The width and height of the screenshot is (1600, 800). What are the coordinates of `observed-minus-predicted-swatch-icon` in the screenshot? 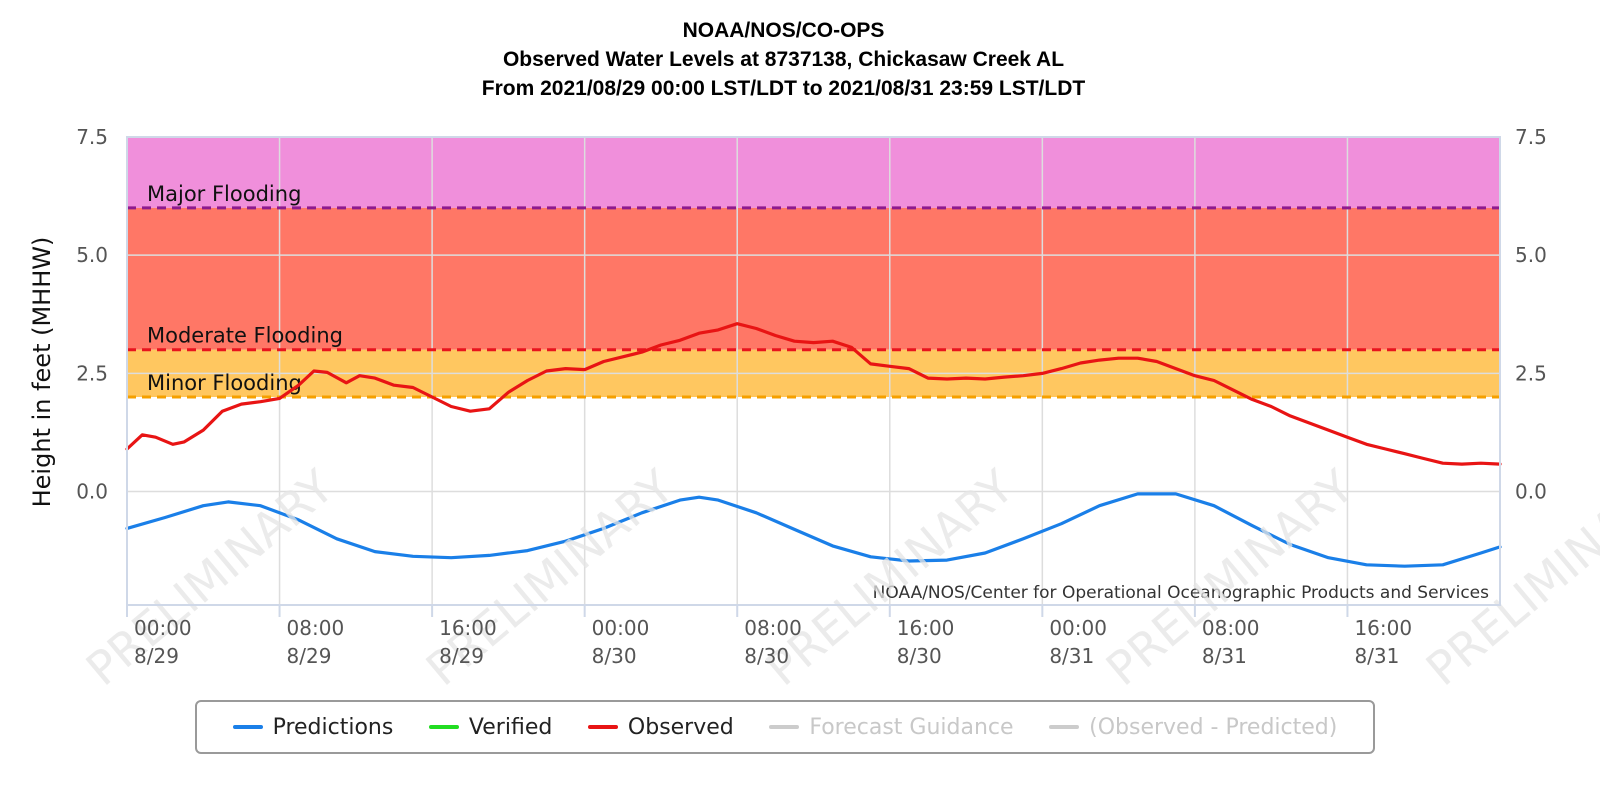 It's located at (1064, 727).